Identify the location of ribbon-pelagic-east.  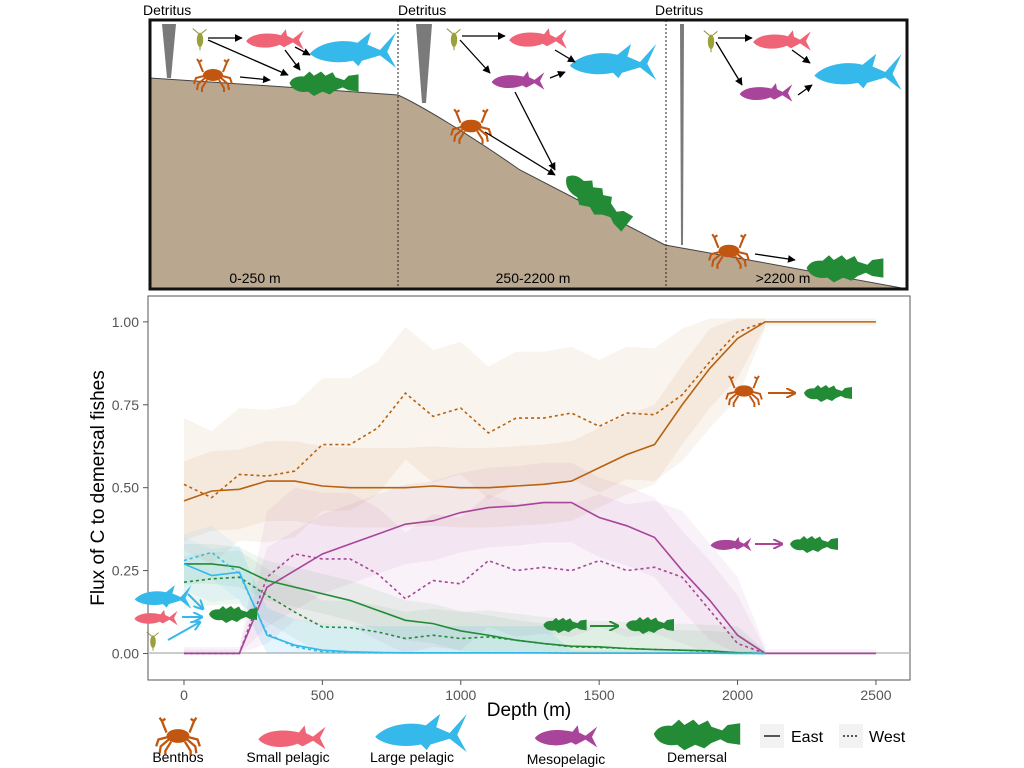
(474, 595).